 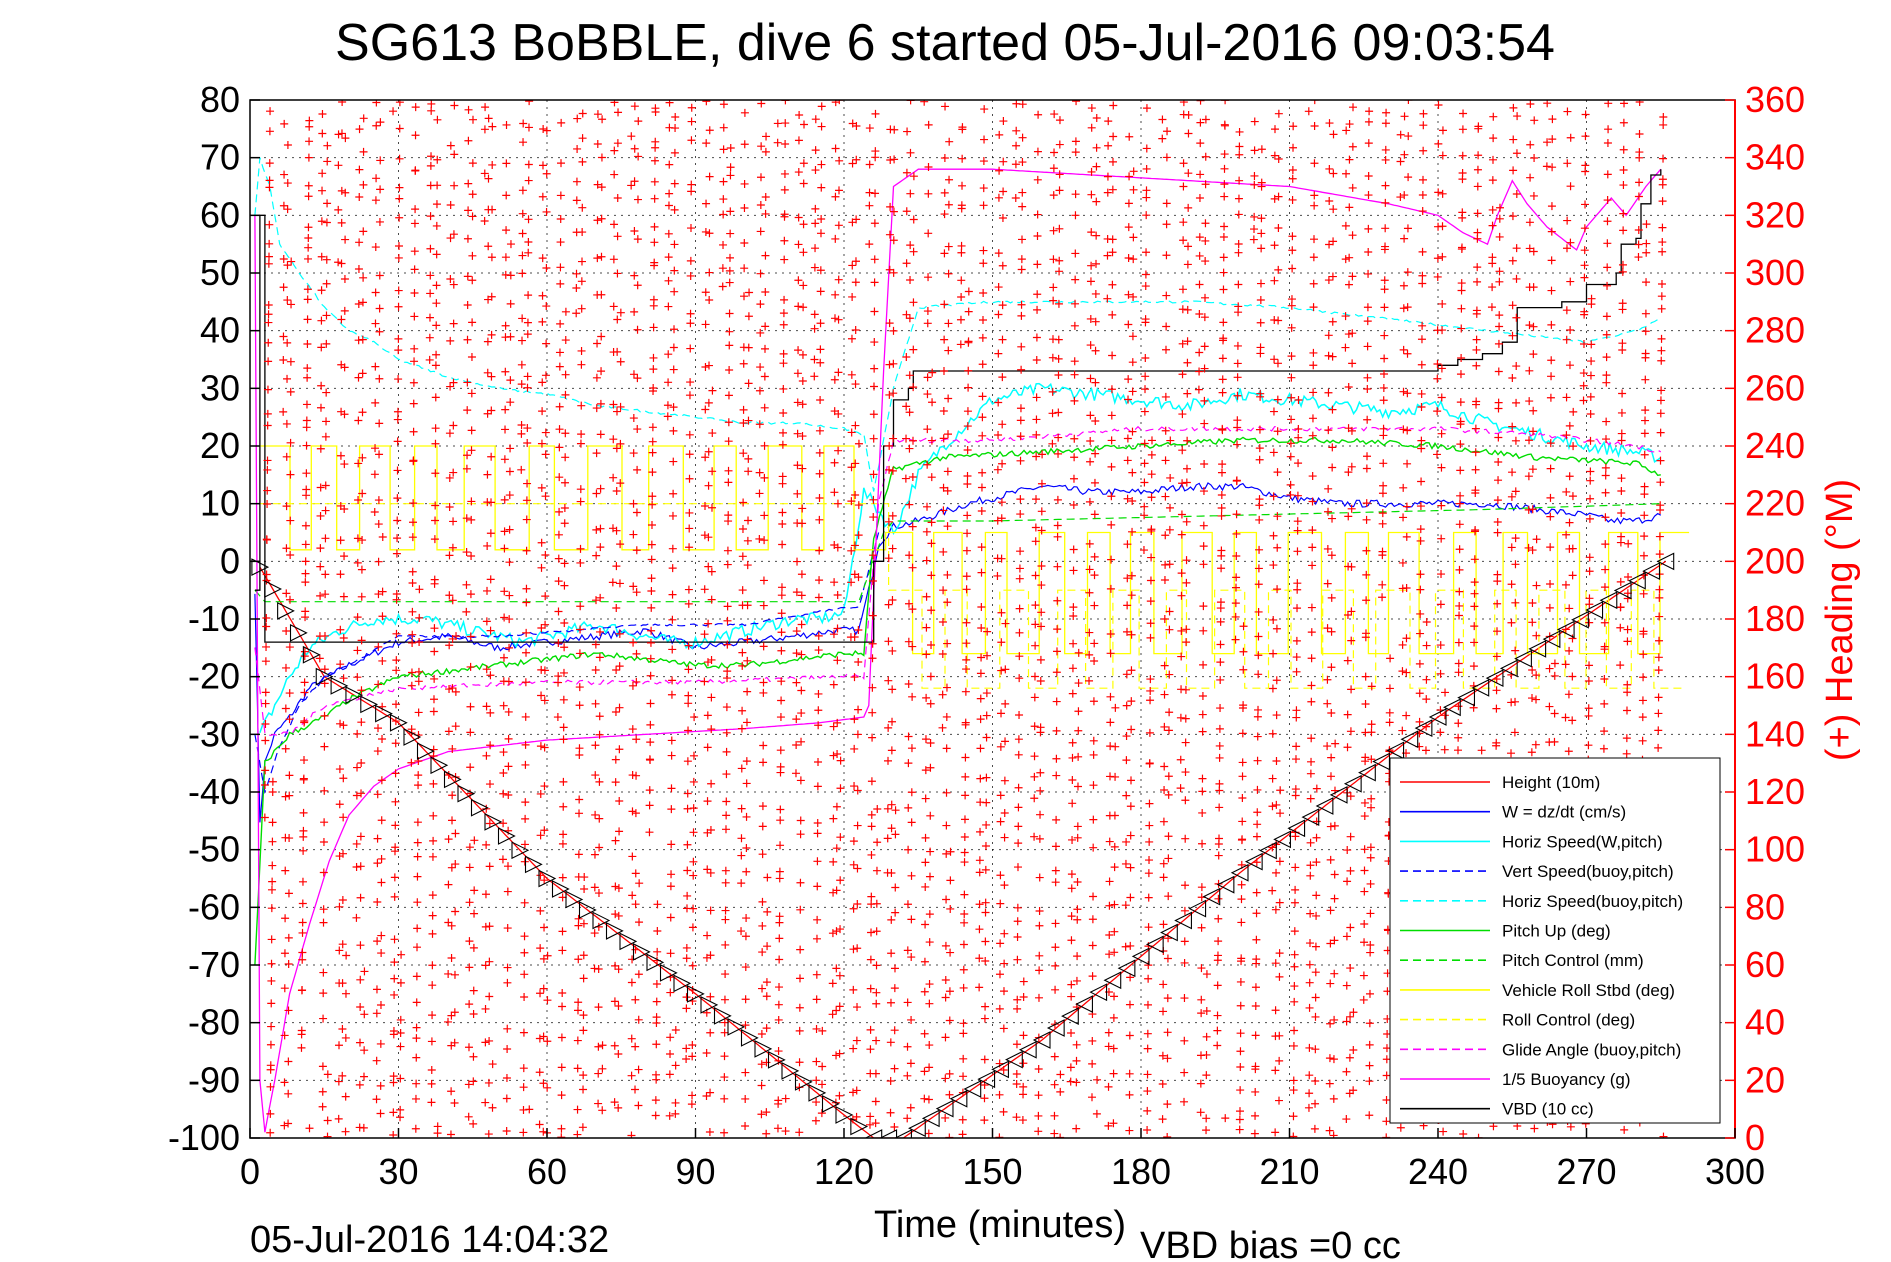 I want to click on y-tick-label: 10, so click(x=220, y=503).